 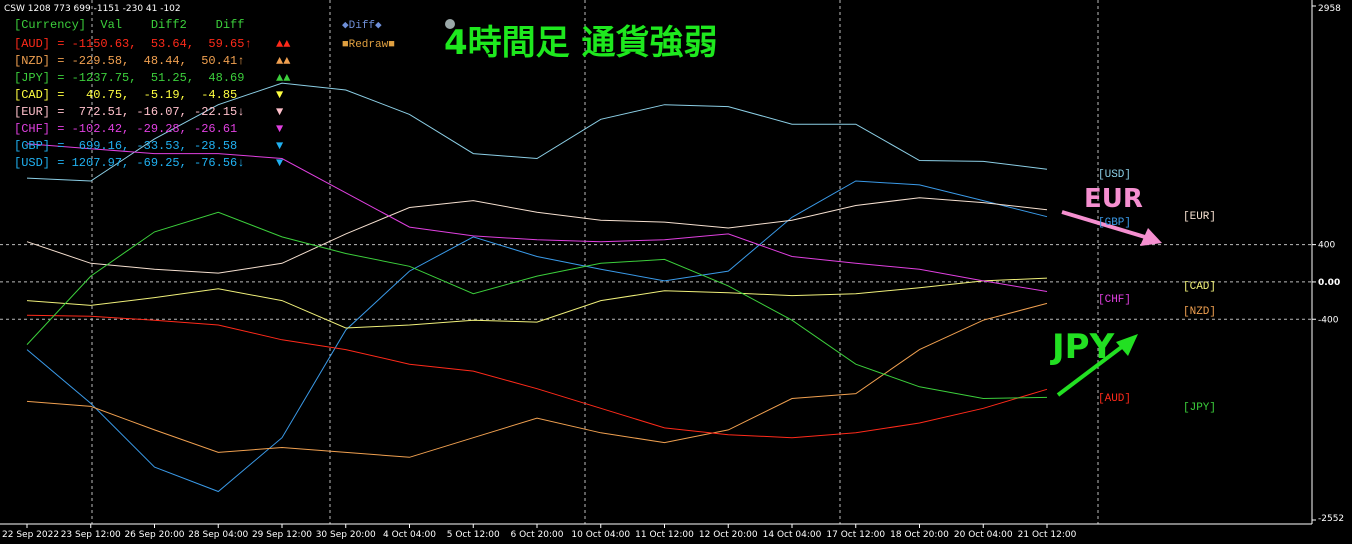 What do you see at coordinates (1199, 312) in the screenshot?
I see `series-tag: [NZD]` at bounding box center [1199, 312].